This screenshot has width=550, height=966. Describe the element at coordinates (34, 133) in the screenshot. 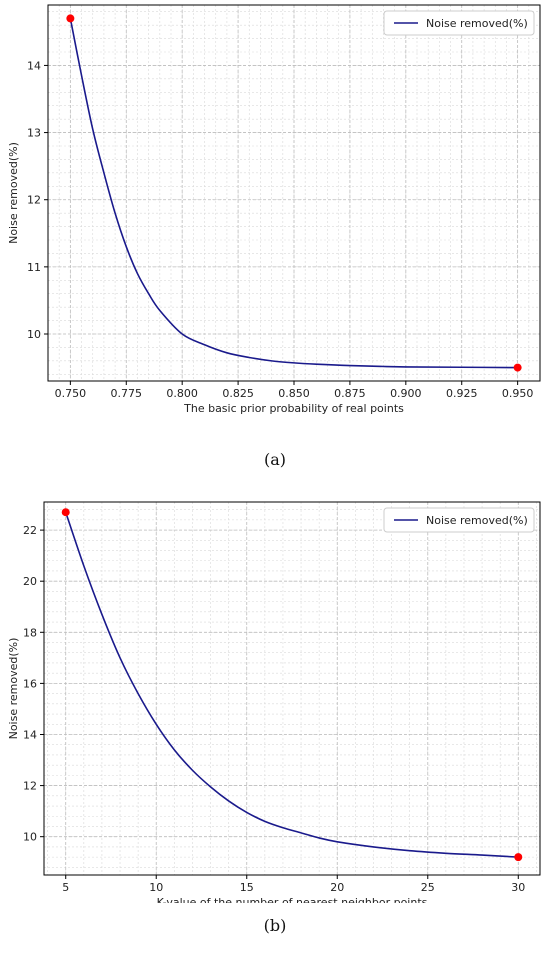

I see `y-tick-label: 13` at that location.